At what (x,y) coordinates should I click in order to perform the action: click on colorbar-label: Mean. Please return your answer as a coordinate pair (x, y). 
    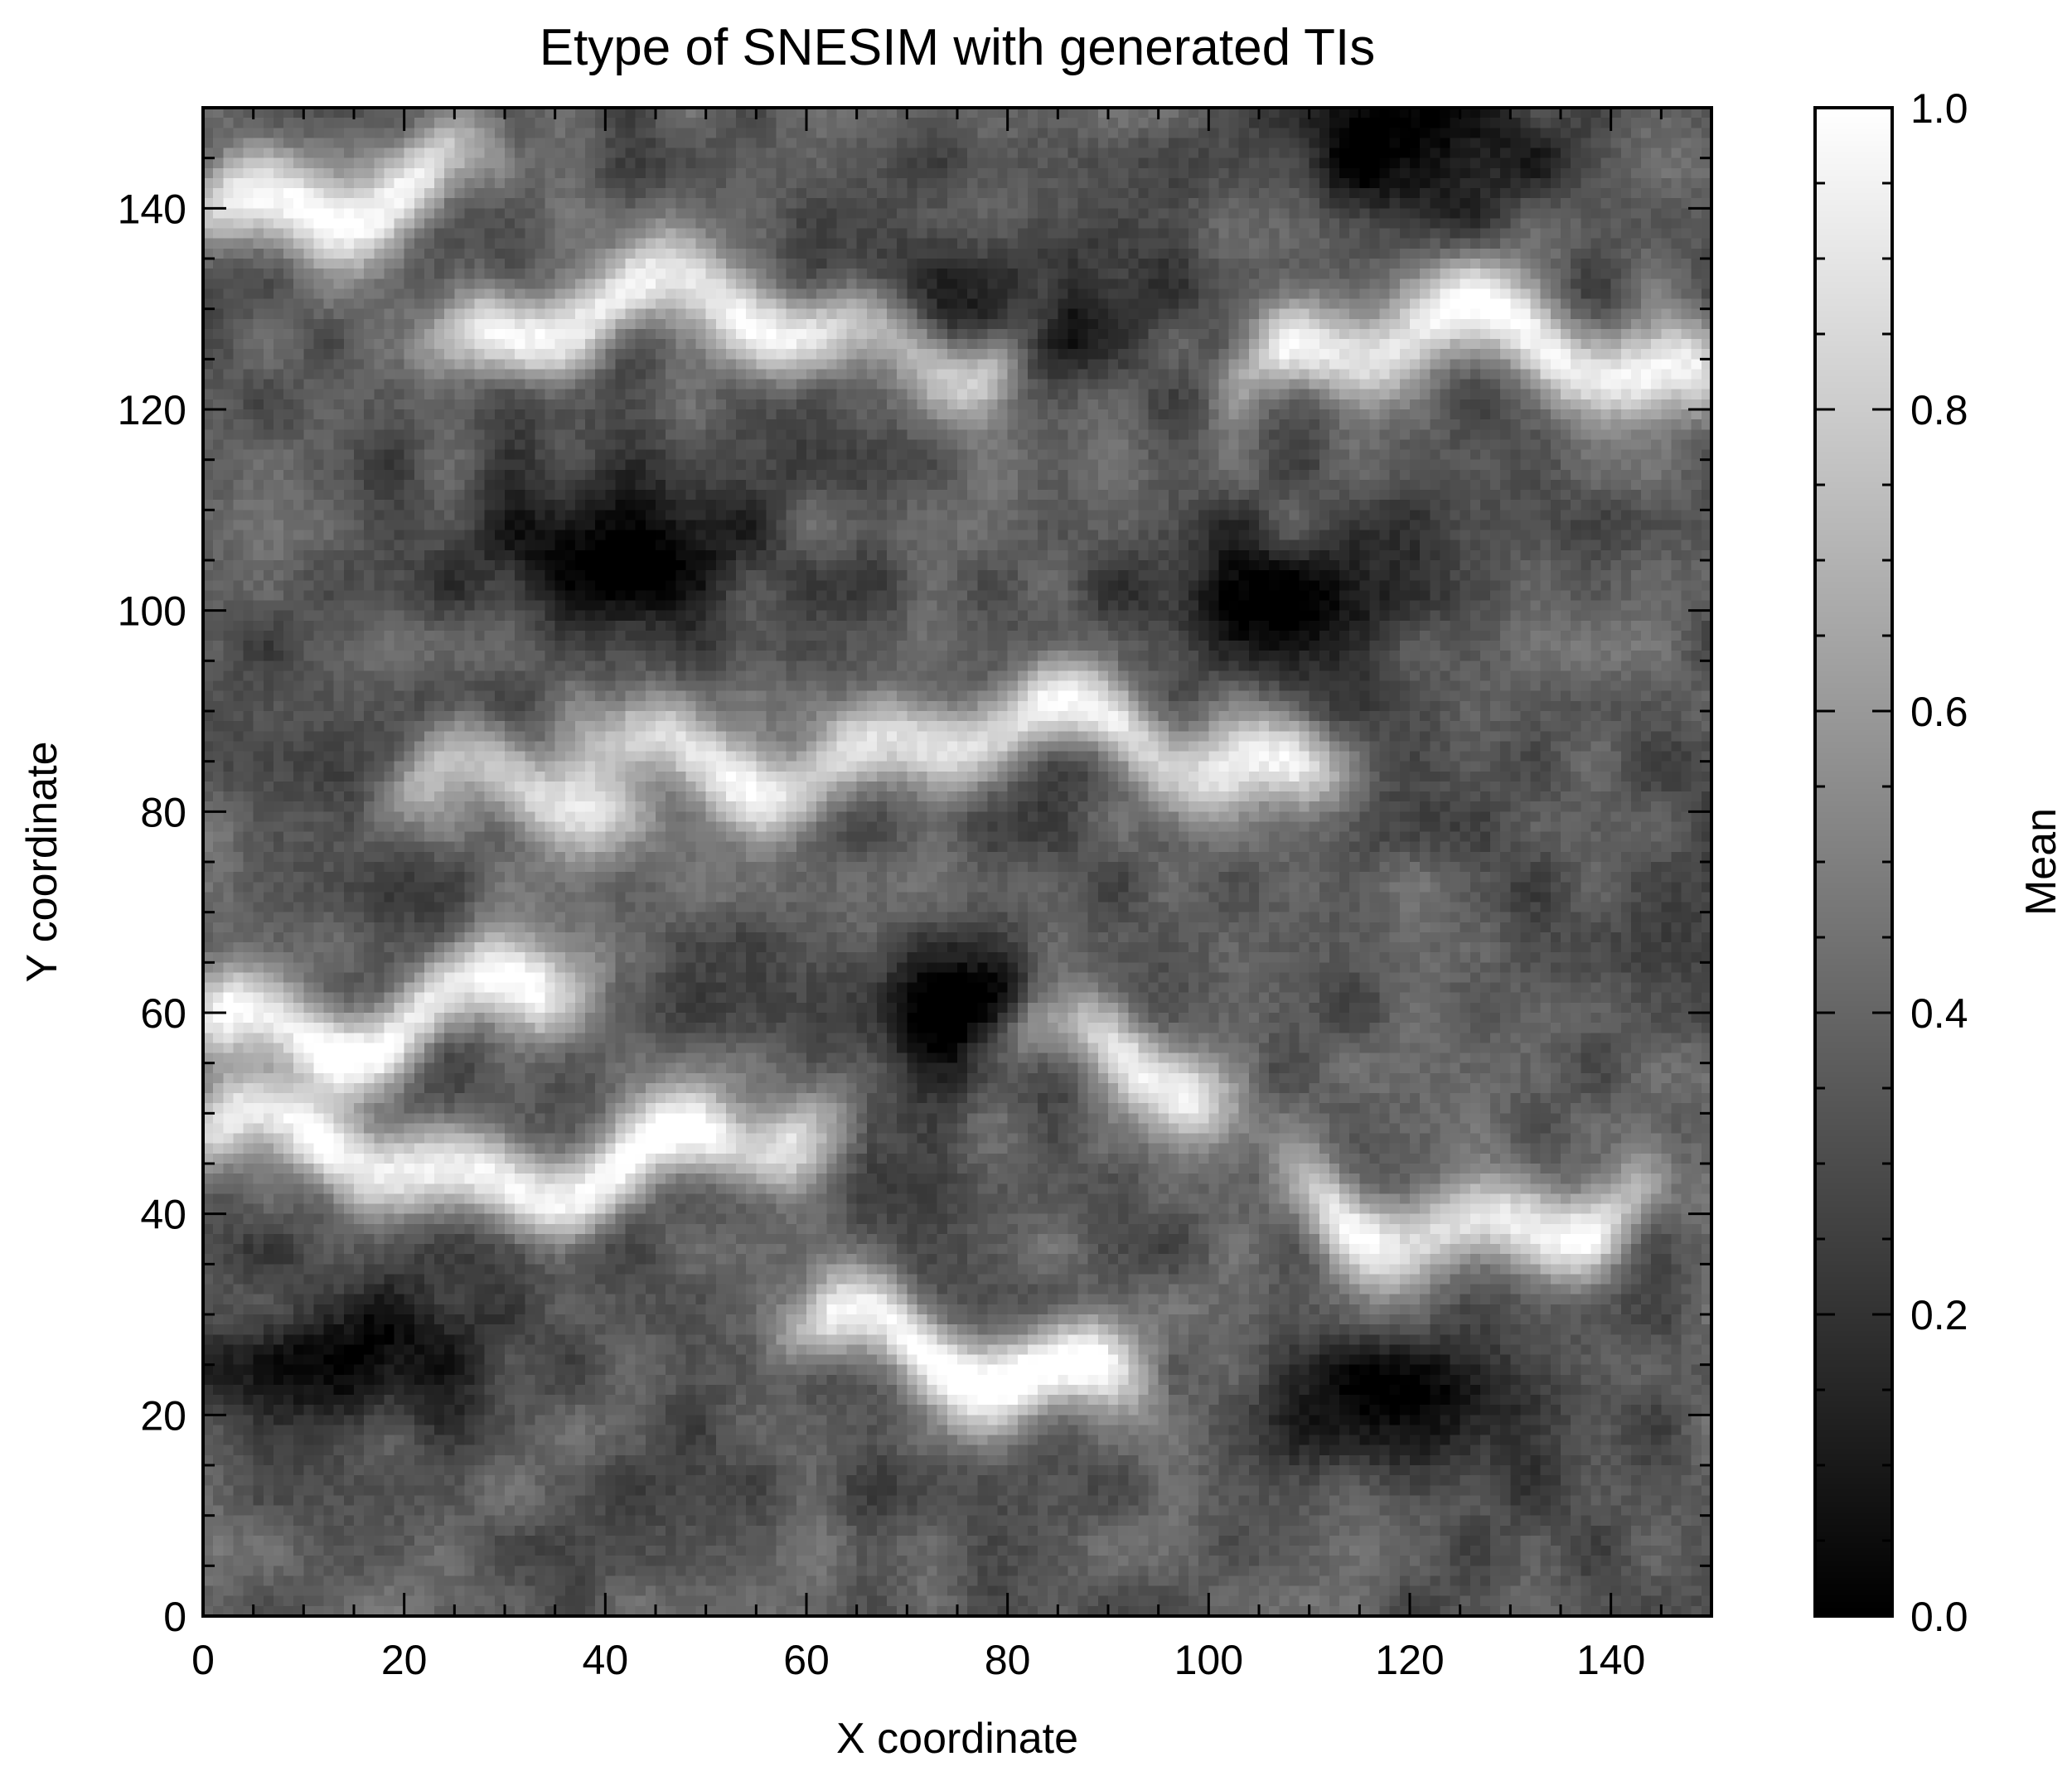
    Looking at the image, I should click on (2041, 862).